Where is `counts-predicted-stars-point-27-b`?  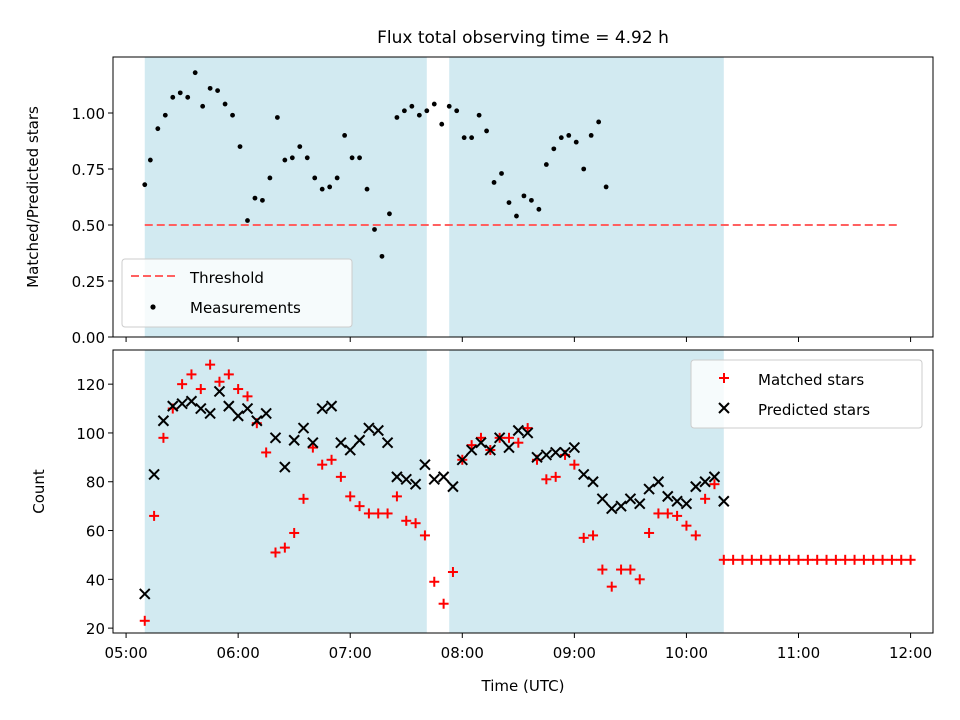 counts-predicted-stars-point-27-b is located at coordinates (397, 477).